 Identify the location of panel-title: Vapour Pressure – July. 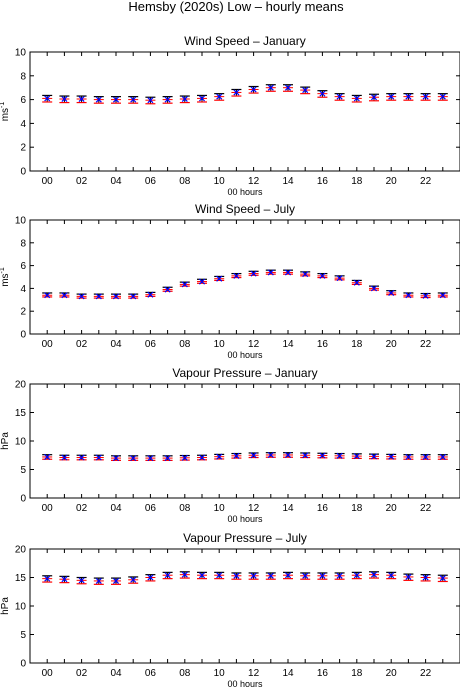
(245, 538).